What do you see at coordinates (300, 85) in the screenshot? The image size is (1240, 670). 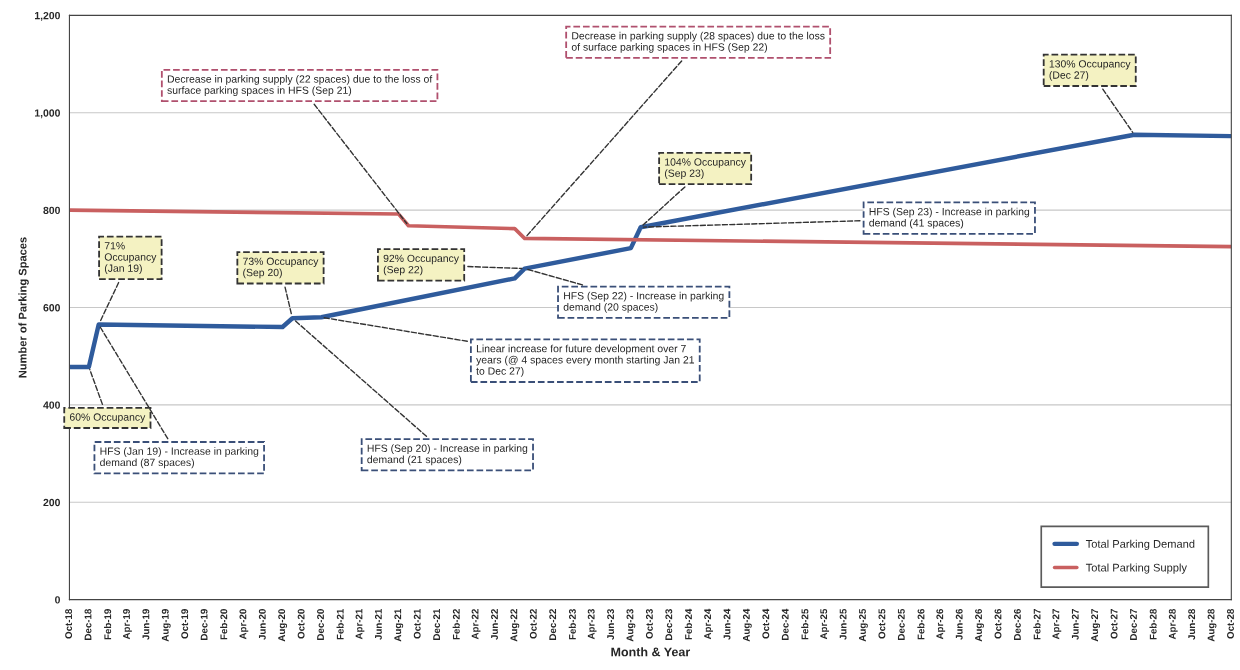 I see `annotation: Decrease in parking supply (22 spaces) due to the loss of surface parking spaces in HFS (Sep 21)` at bounding box center [300, 85].